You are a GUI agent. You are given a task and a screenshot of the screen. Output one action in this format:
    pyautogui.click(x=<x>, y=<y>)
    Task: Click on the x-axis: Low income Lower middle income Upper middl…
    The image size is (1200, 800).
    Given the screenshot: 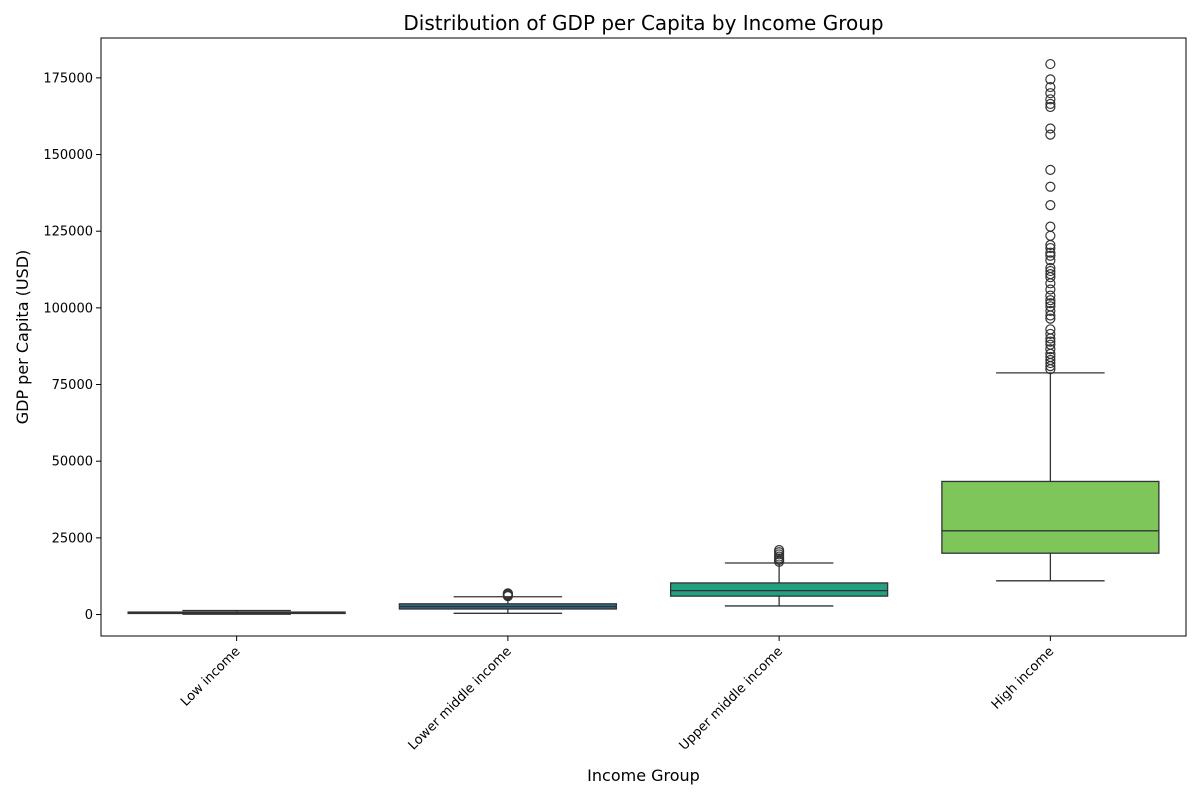 What is the action you would take?
    pyautogui.click(x=617, y=695)
    